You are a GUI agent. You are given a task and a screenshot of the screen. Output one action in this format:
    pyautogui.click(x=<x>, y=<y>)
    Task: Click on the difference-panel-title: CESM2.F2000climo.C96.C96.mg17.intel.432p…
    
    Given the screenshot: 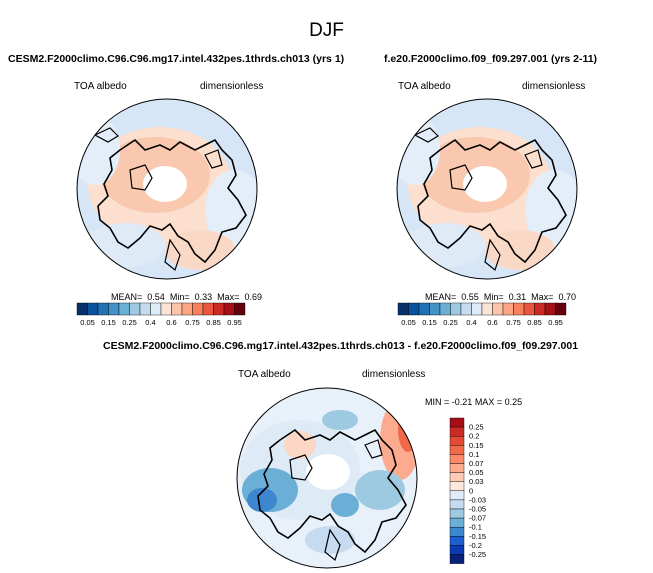 What is the action you would take?
    pyautogui.click(x=341, y=346)
    